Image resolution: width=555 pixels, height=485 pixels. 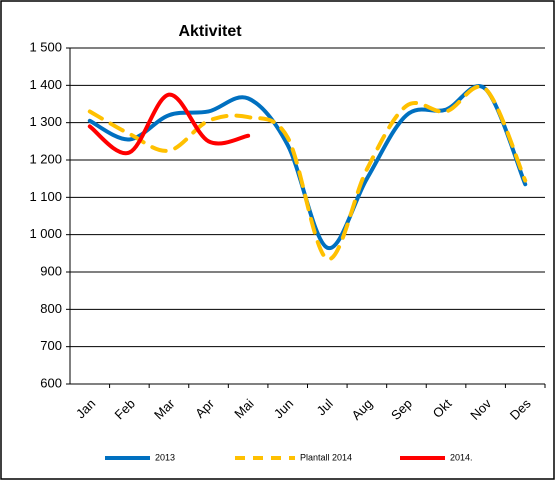 I want to click on legend-label: 2013, so click(x=165, y=457).